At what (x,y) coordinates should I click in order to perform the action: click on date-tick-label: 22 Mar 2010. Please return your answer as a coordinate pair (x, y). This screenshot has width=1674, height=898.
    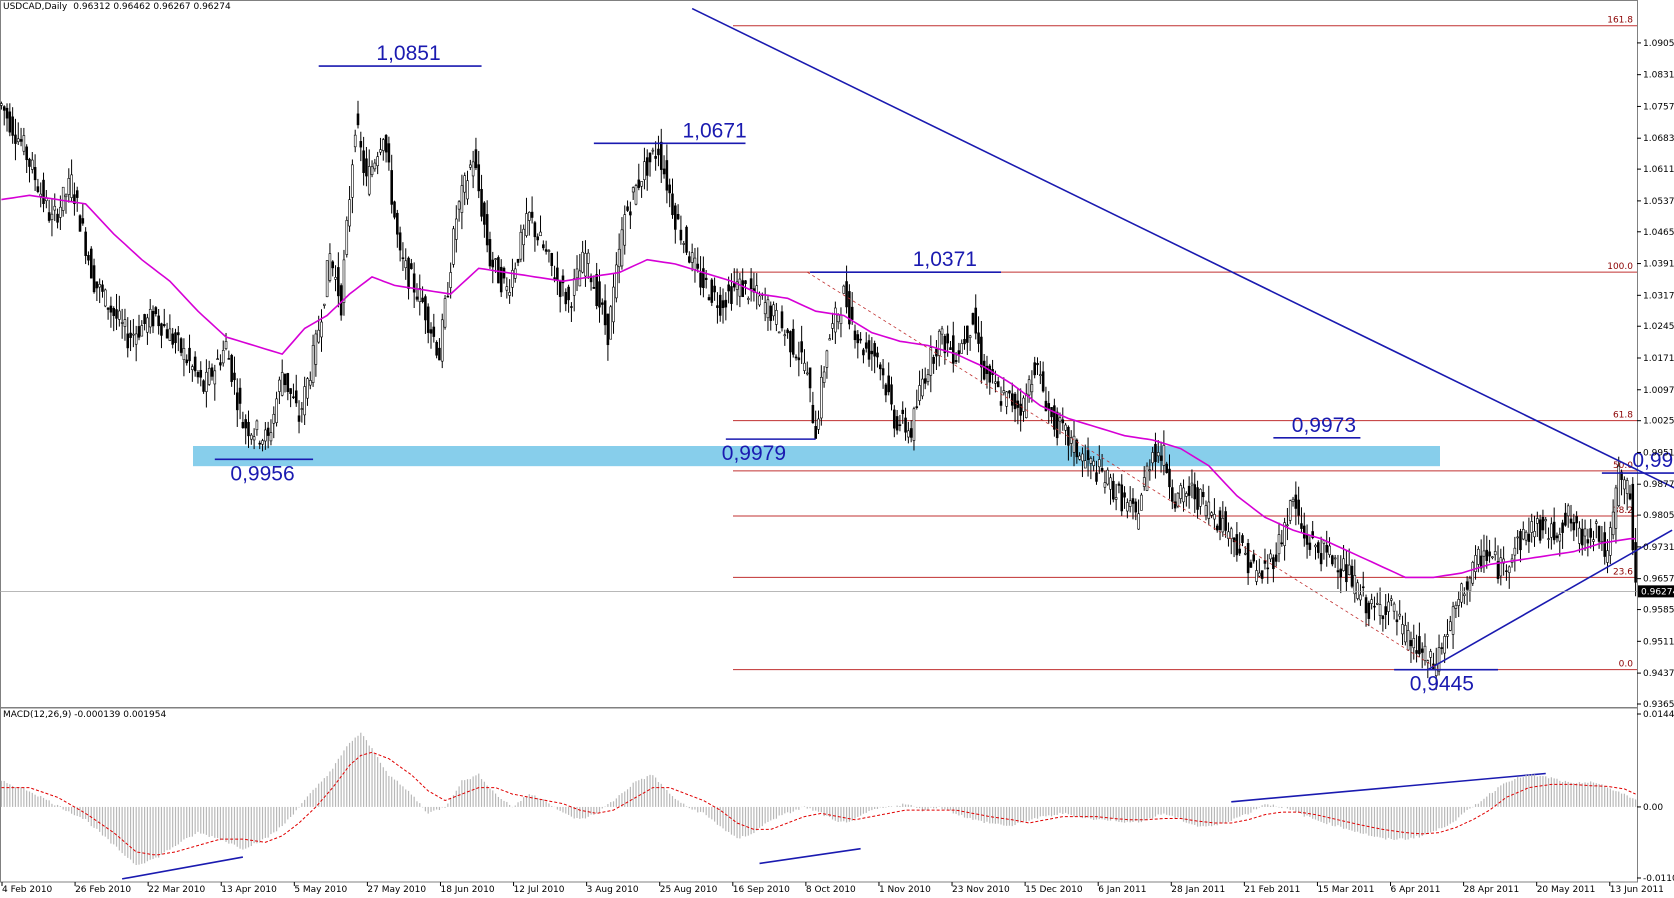
    Looking at the image, I should click on (176, 890).